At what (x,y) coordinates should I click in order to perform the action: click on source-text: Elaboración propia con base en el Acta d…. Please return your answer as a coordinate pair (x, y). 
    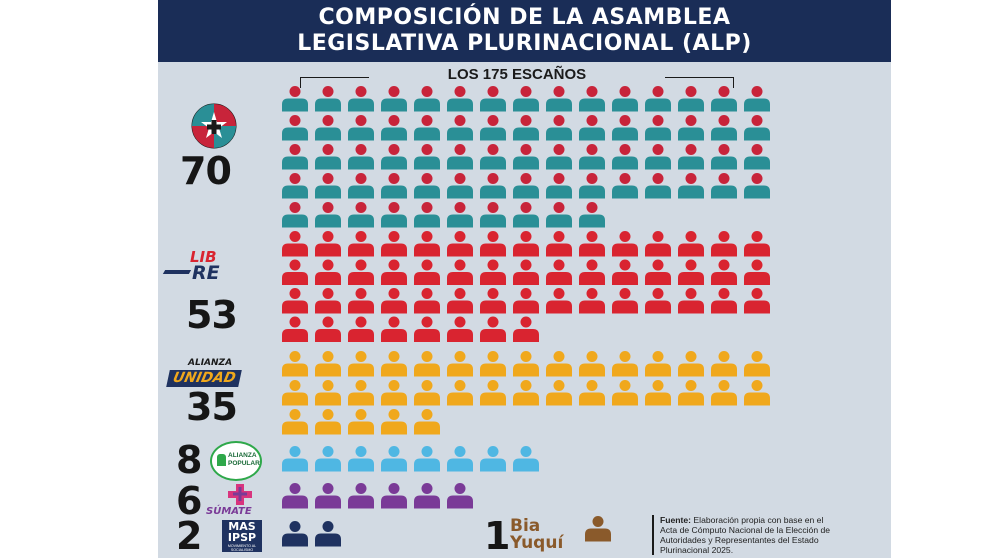
    Looking at the image, I should click on (745, 535).